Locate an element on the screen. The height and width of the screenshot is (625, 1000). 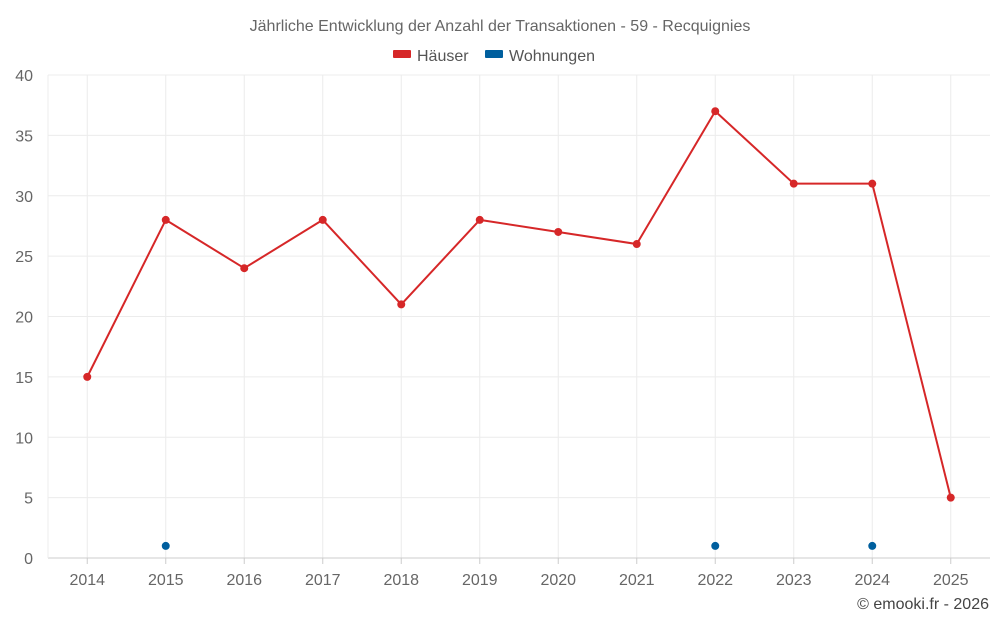
legend-item-haeuser: Häuser is located at coordinates (431, 56).